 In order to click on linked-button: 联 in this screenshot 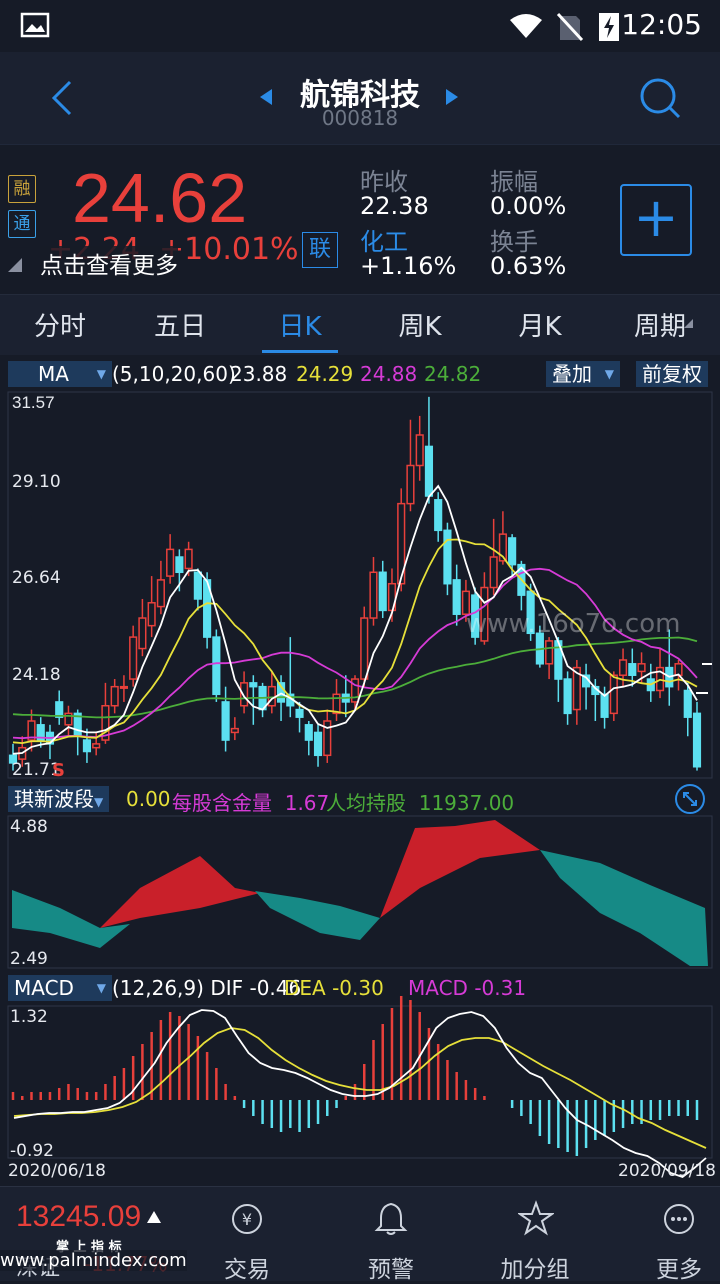, I will do `click(320, 250)`.